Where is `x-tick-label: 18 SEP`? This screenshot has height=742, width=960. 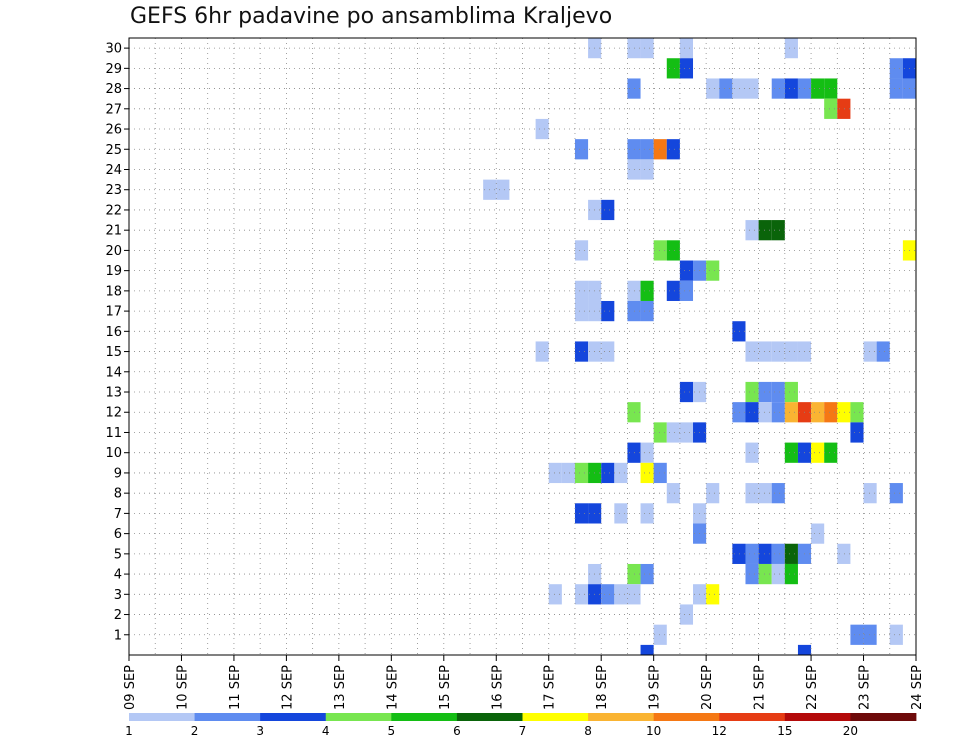
x-tick-label: 18 SEP is located at coordinates (602, 687).